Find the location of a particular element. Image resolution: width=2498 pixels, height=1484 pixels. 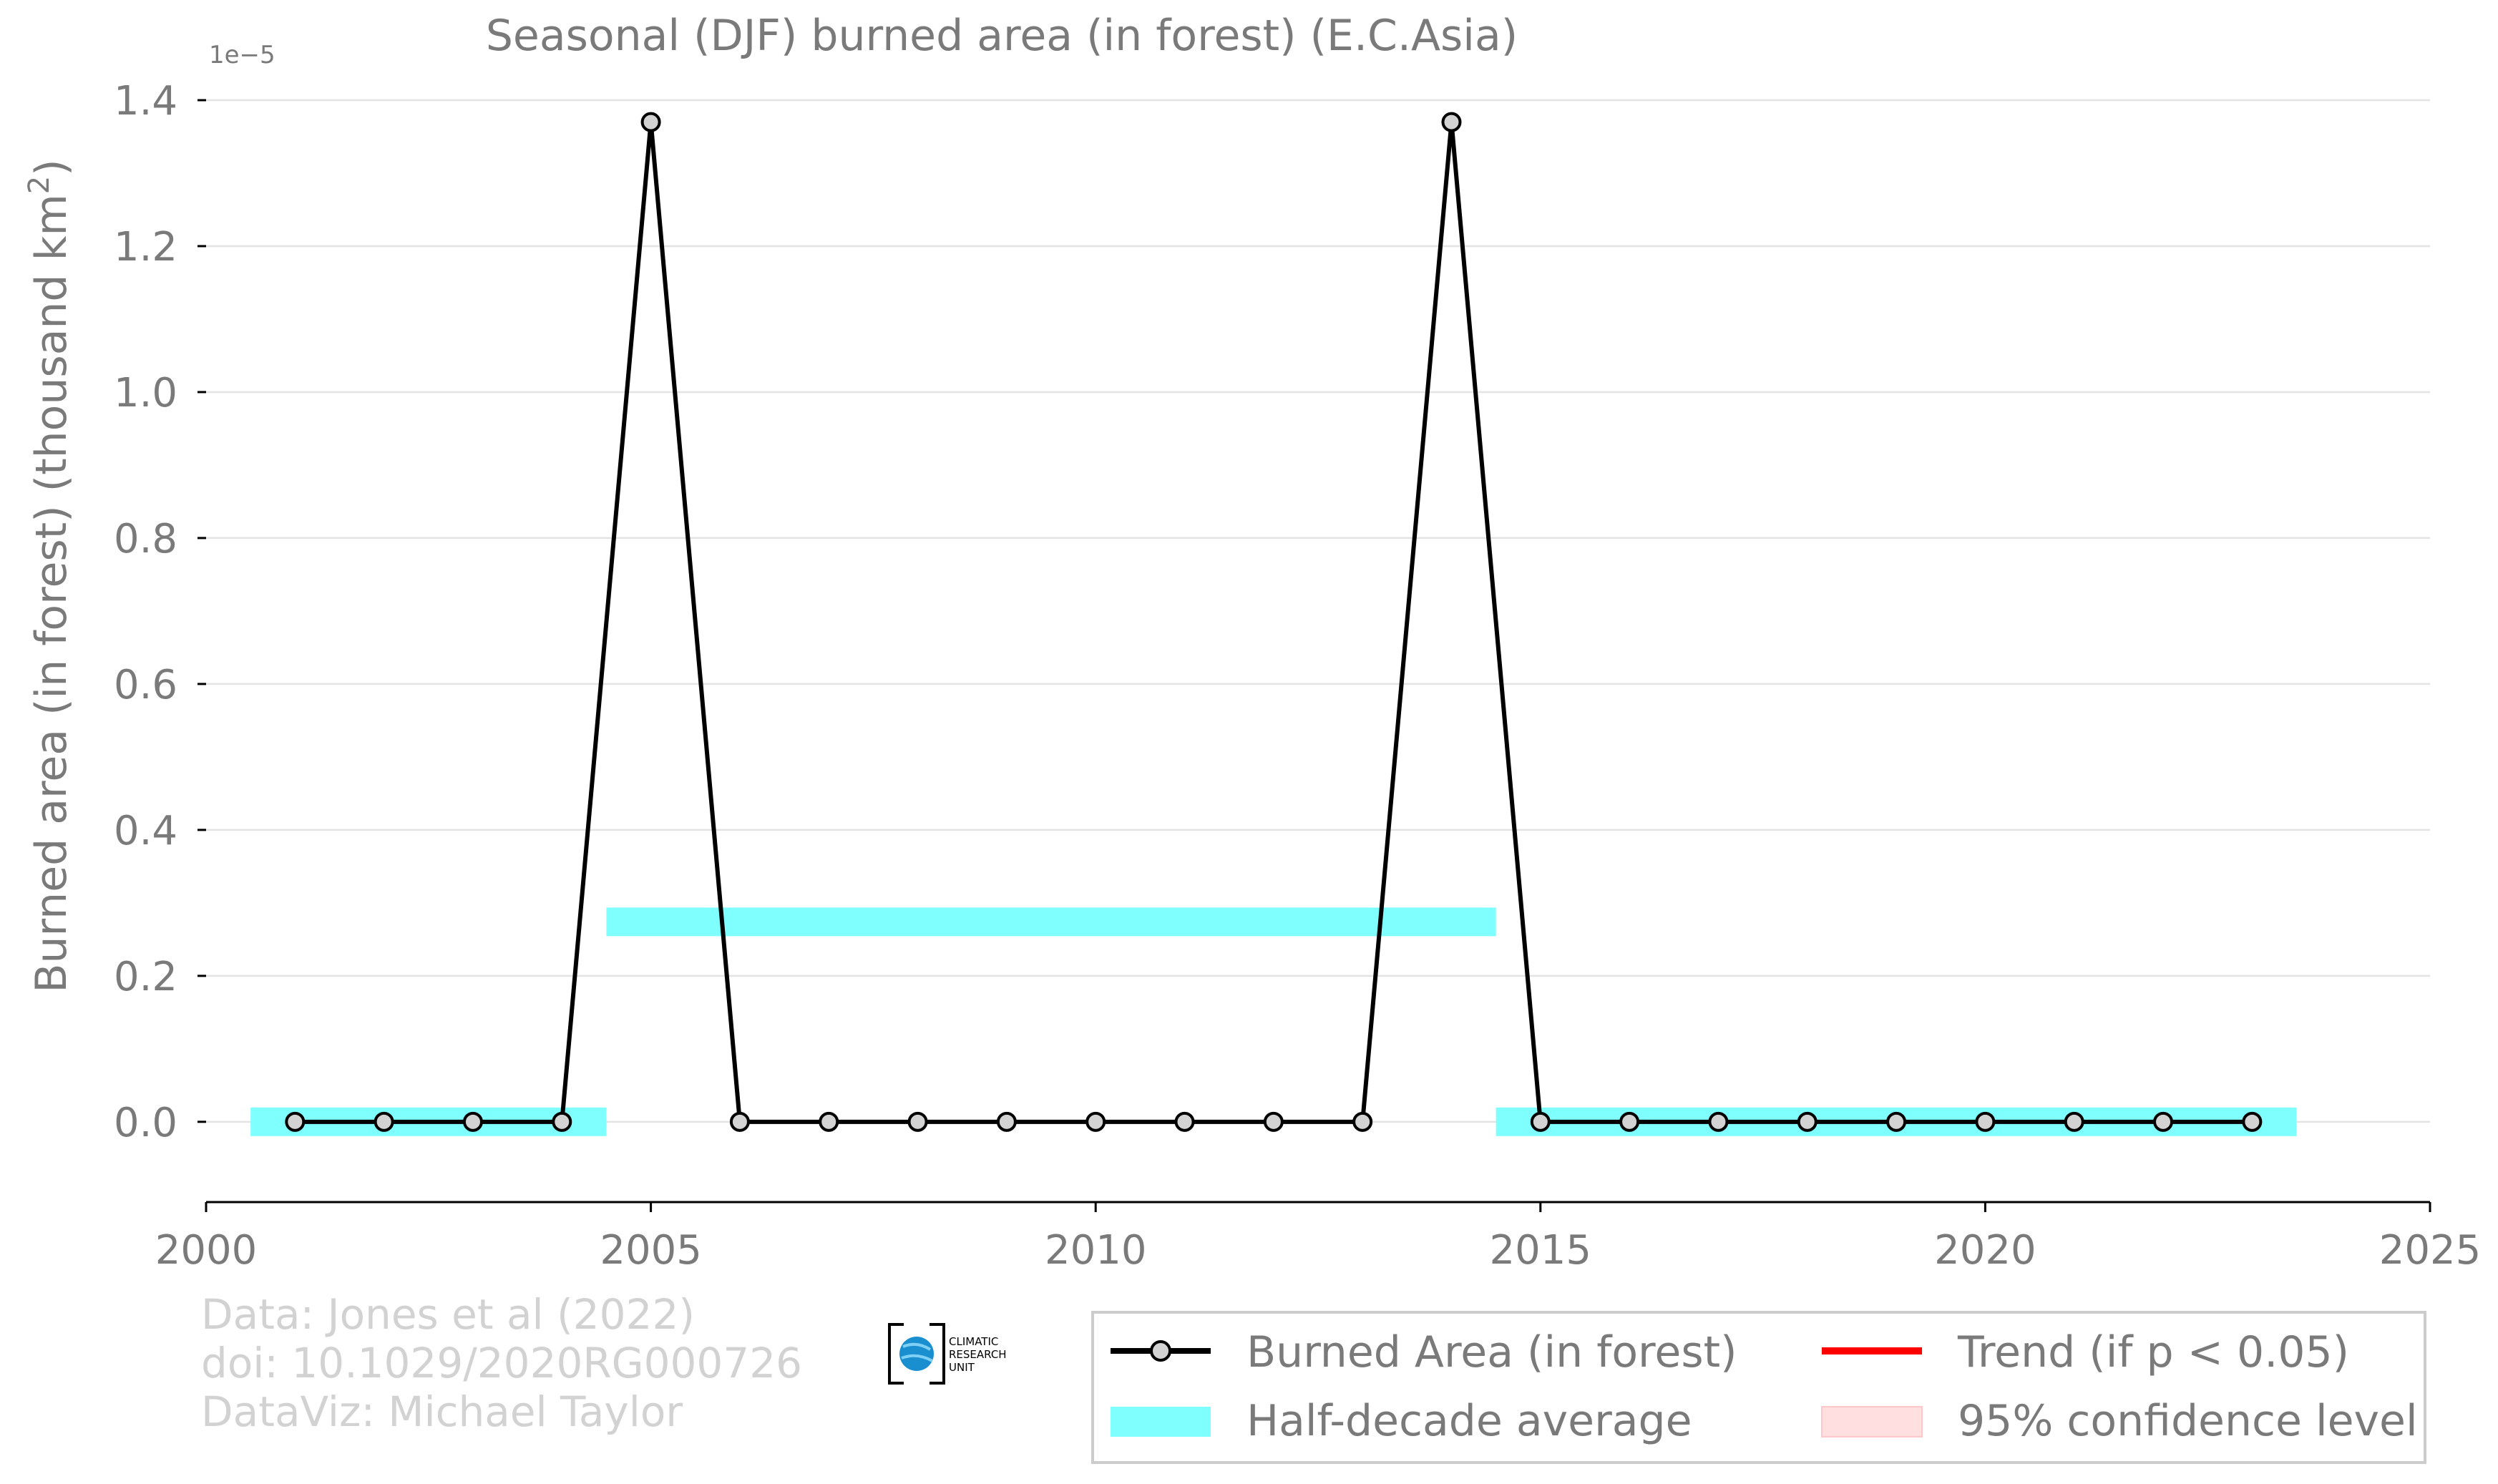

y-tick-label: 0.6 is located at coordinates (145, 685).